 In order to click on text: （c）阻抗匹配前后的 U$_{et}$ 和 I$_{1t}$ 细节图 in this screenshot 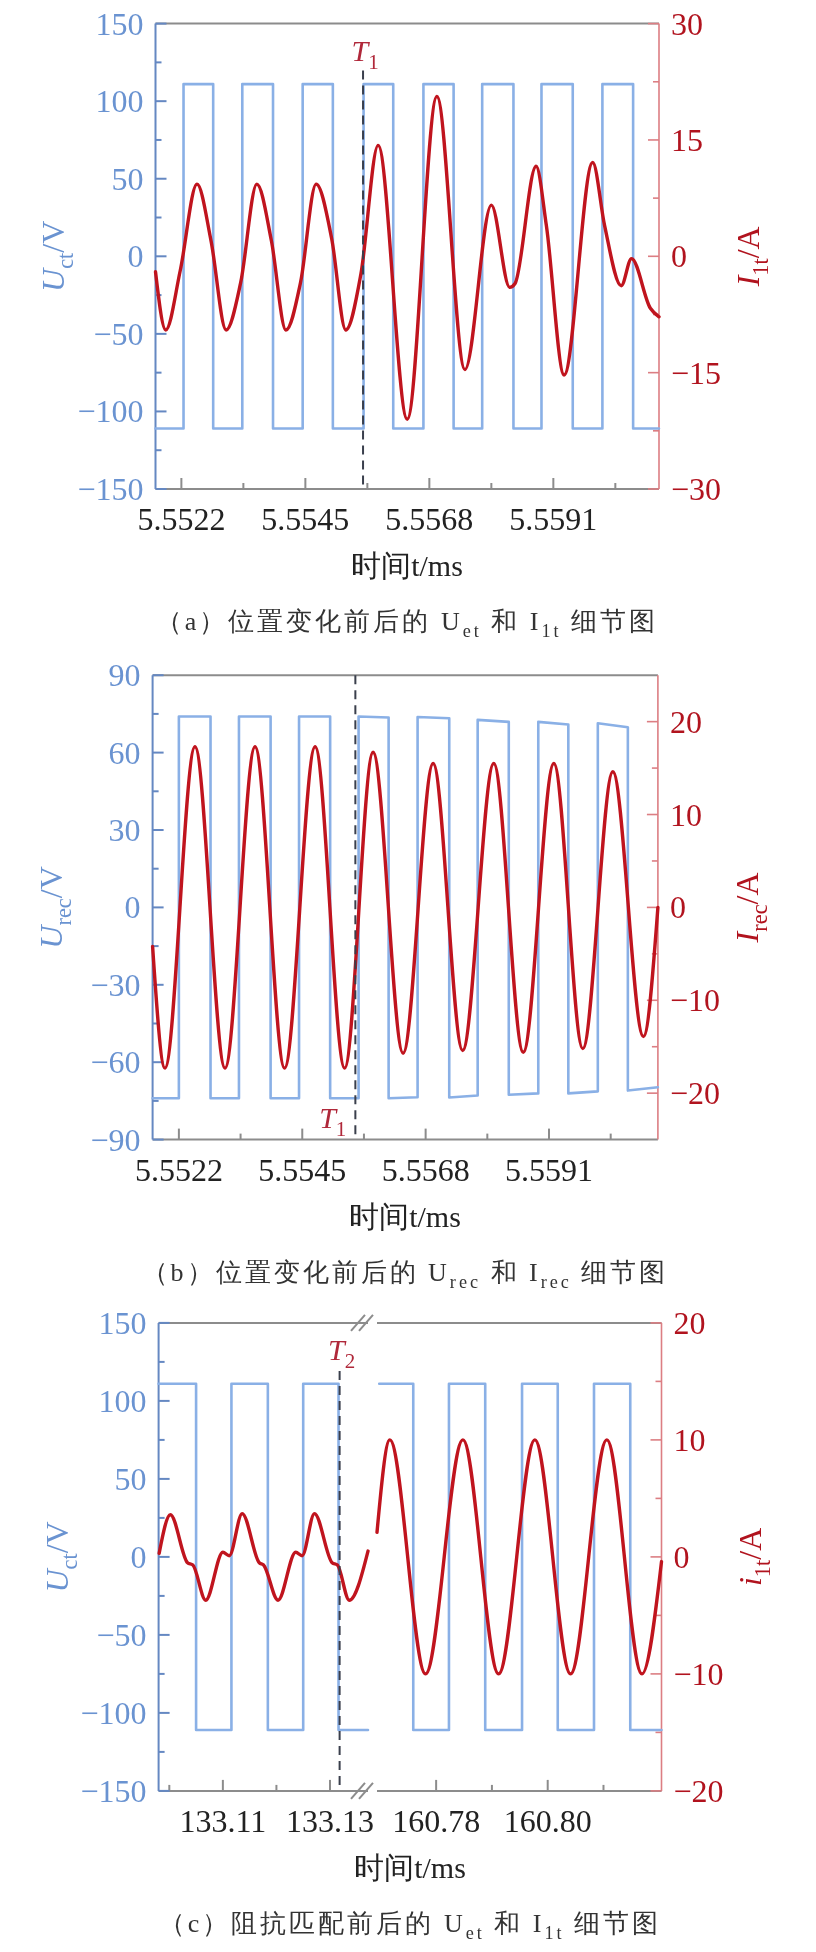, I will do `click(410, 1925)`.